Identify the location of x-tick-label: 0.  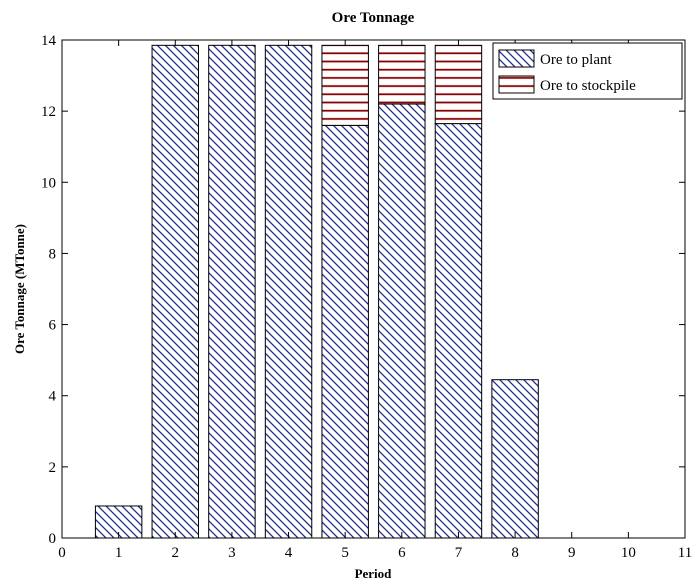
(62, 553).